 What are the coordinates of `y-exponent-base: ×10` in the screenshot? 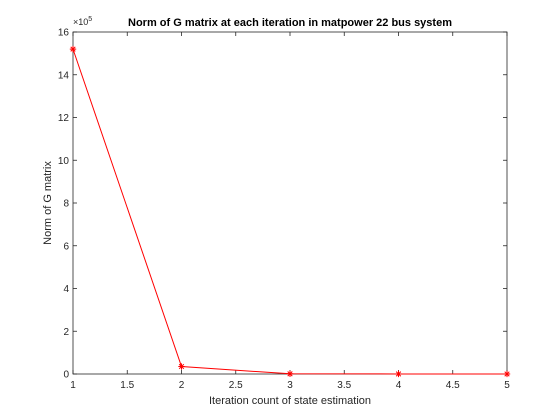 It's located at (80, 22).